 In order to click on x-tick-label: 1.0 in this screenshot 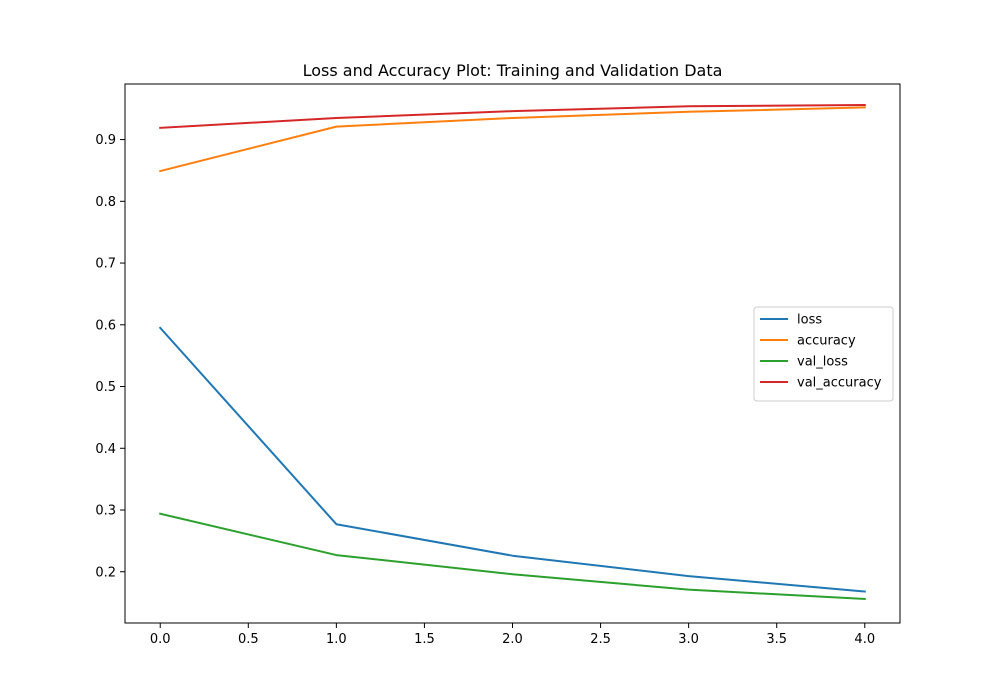, I will do `click(336, 639)`.